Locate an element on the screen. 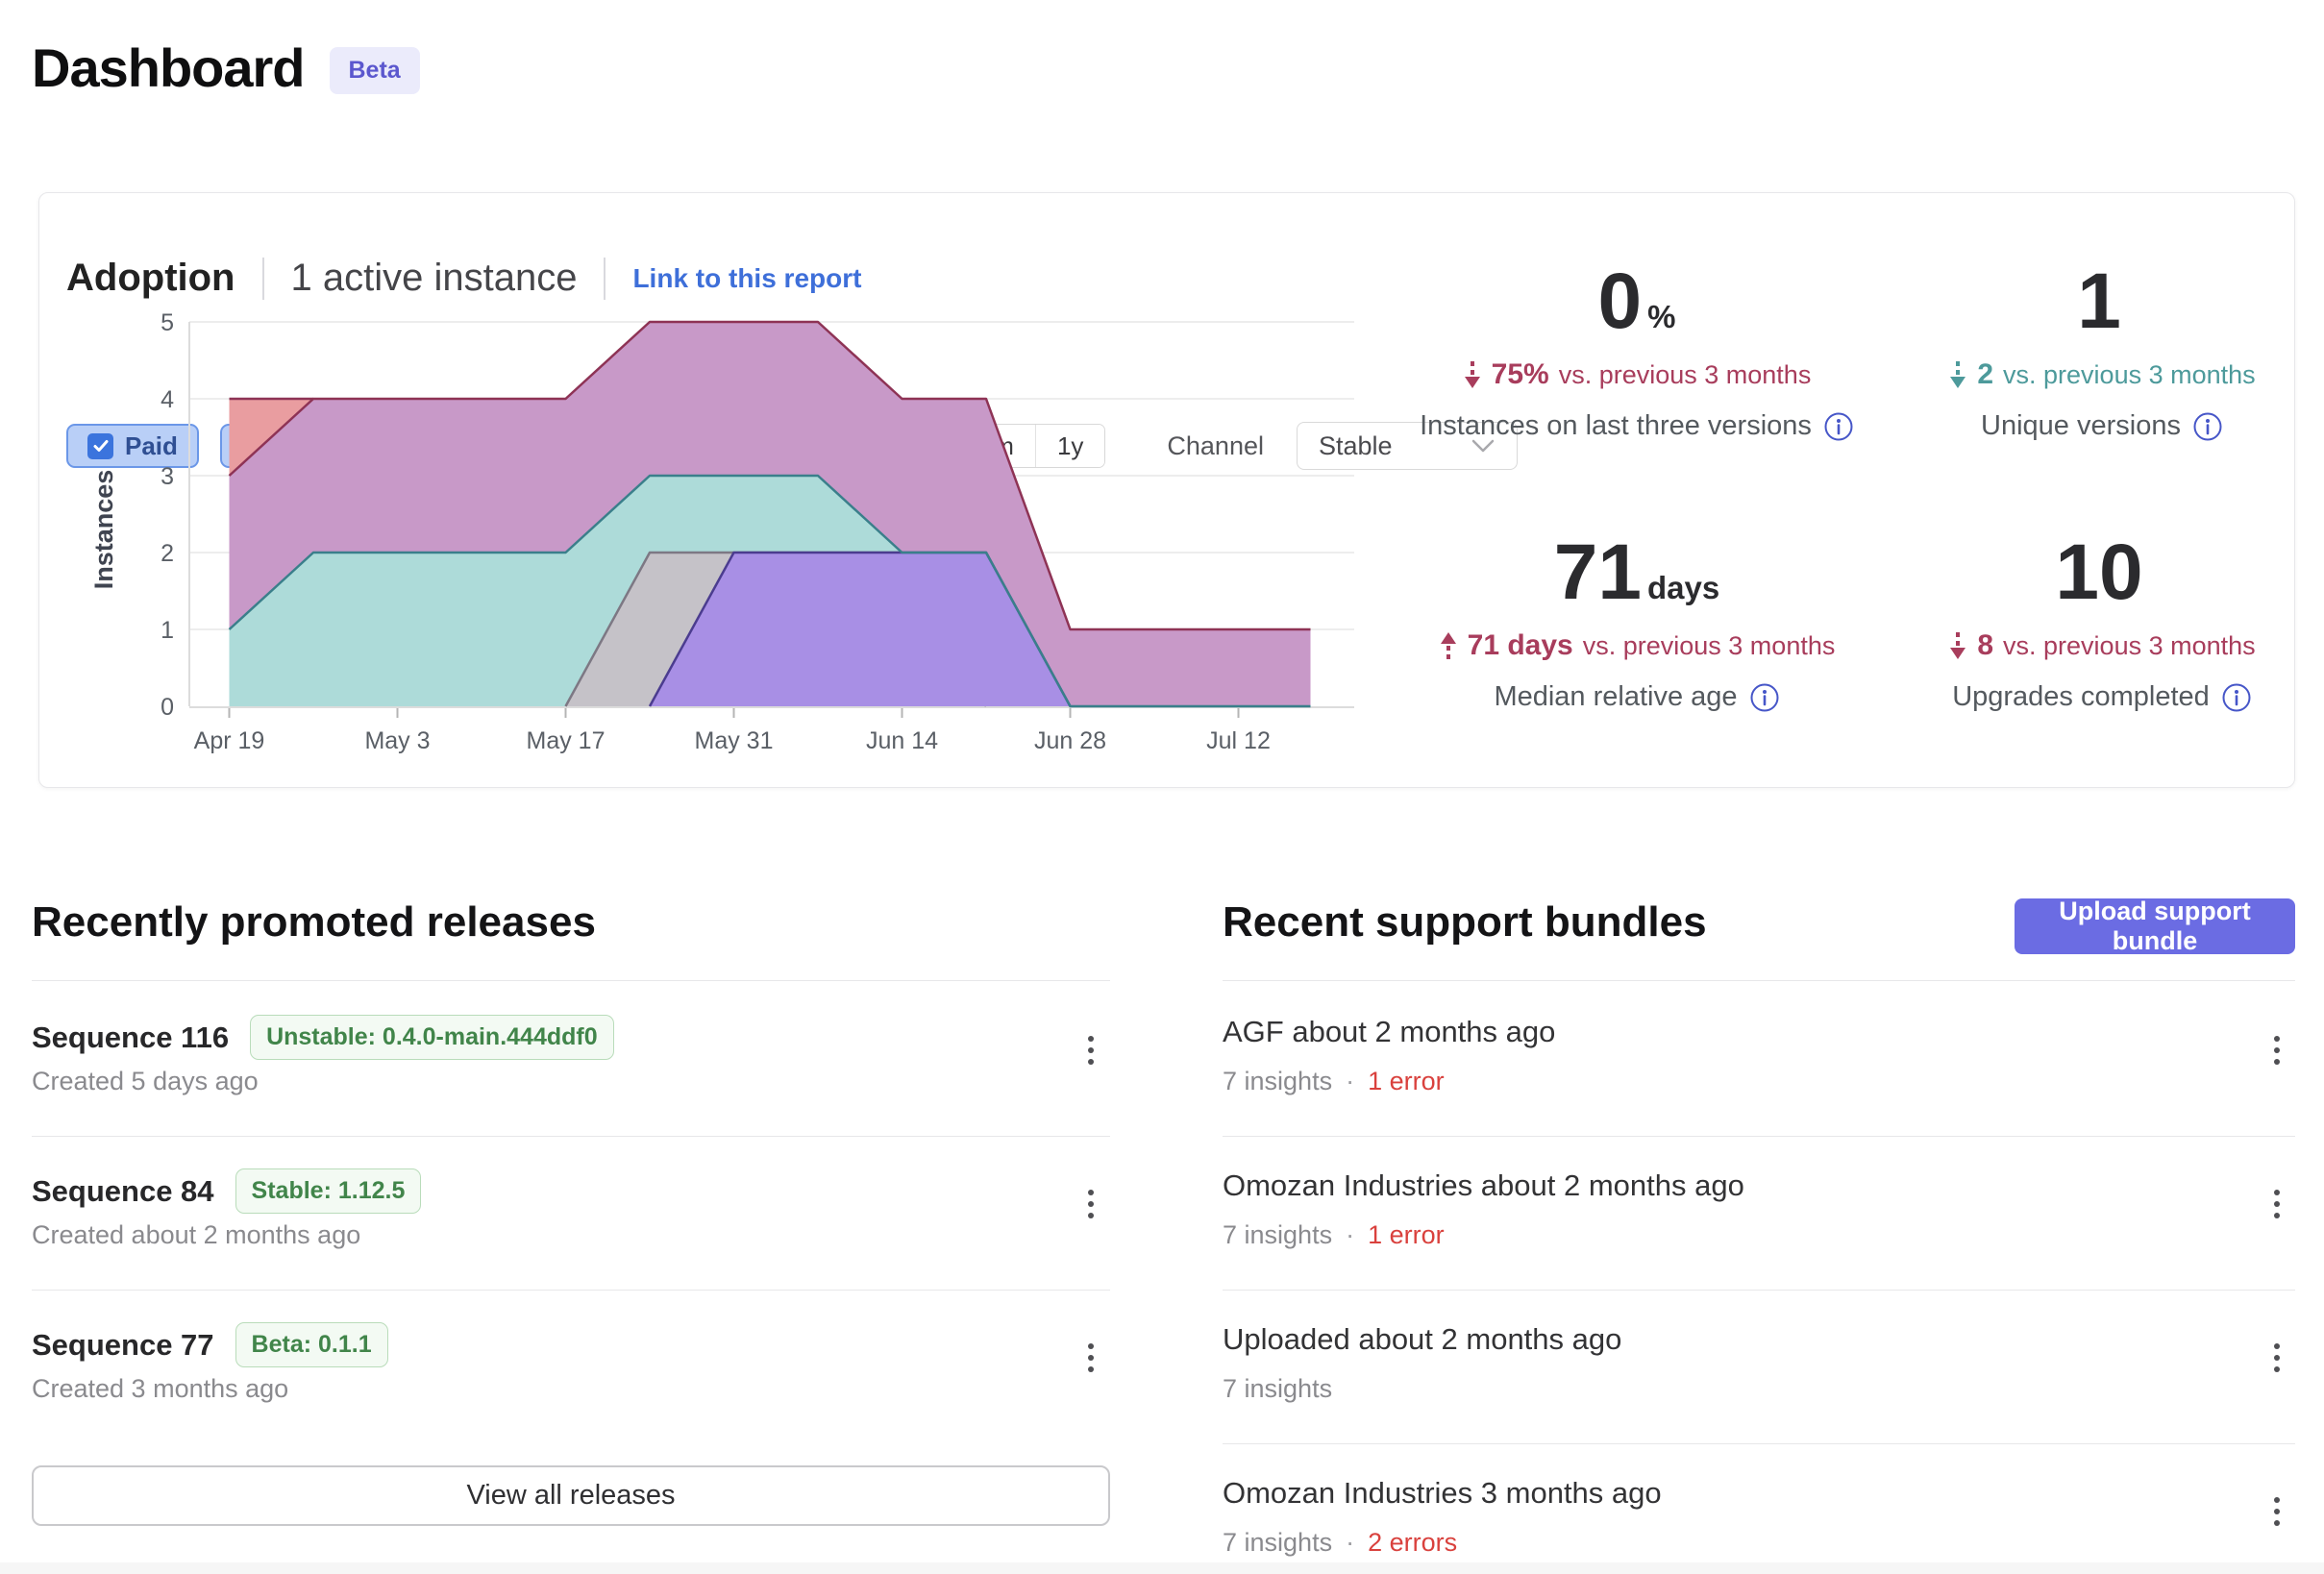 The width and height of the screenshot is (2324, 1574). release-sequence: Sequence 77 is located at coordinates (123, 1344).